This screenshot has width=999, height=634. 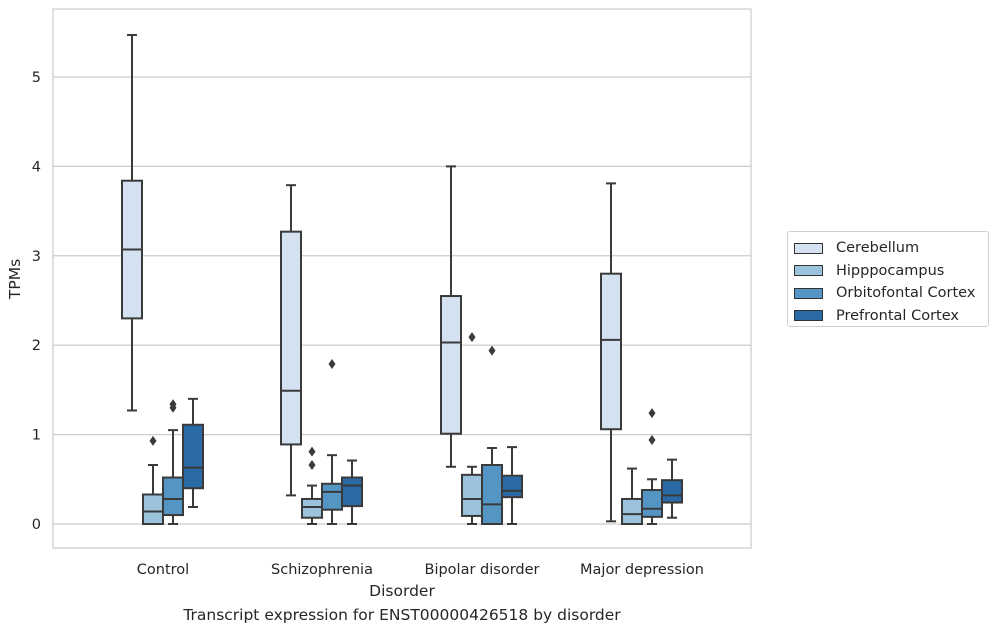 I want to click on y-tick-label: 2, so click(x=36, y=346).